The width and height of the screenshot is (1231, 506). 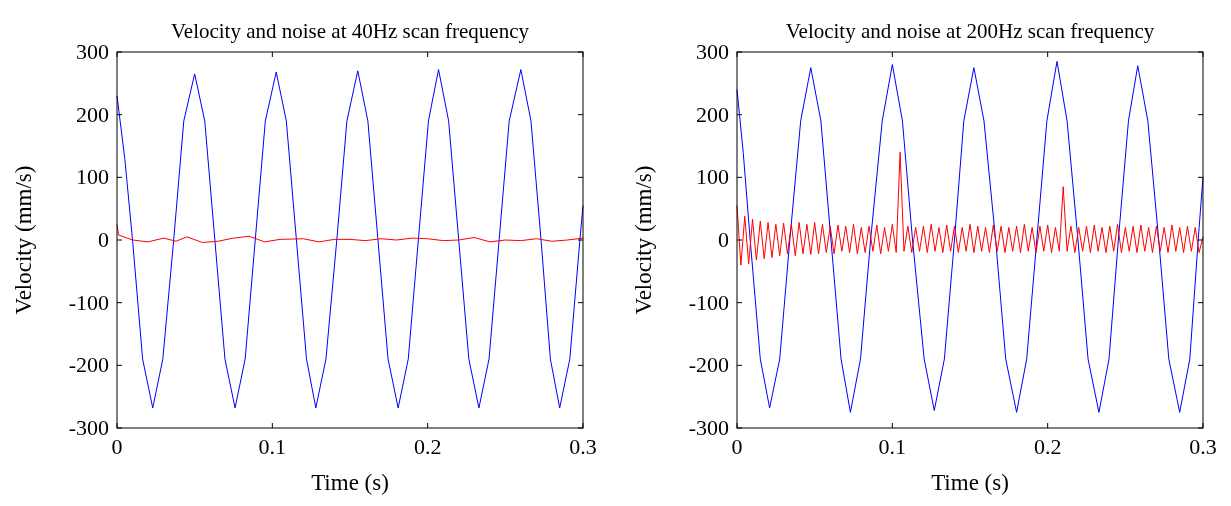 I want to click on line-series, so click(x=970, y=208).